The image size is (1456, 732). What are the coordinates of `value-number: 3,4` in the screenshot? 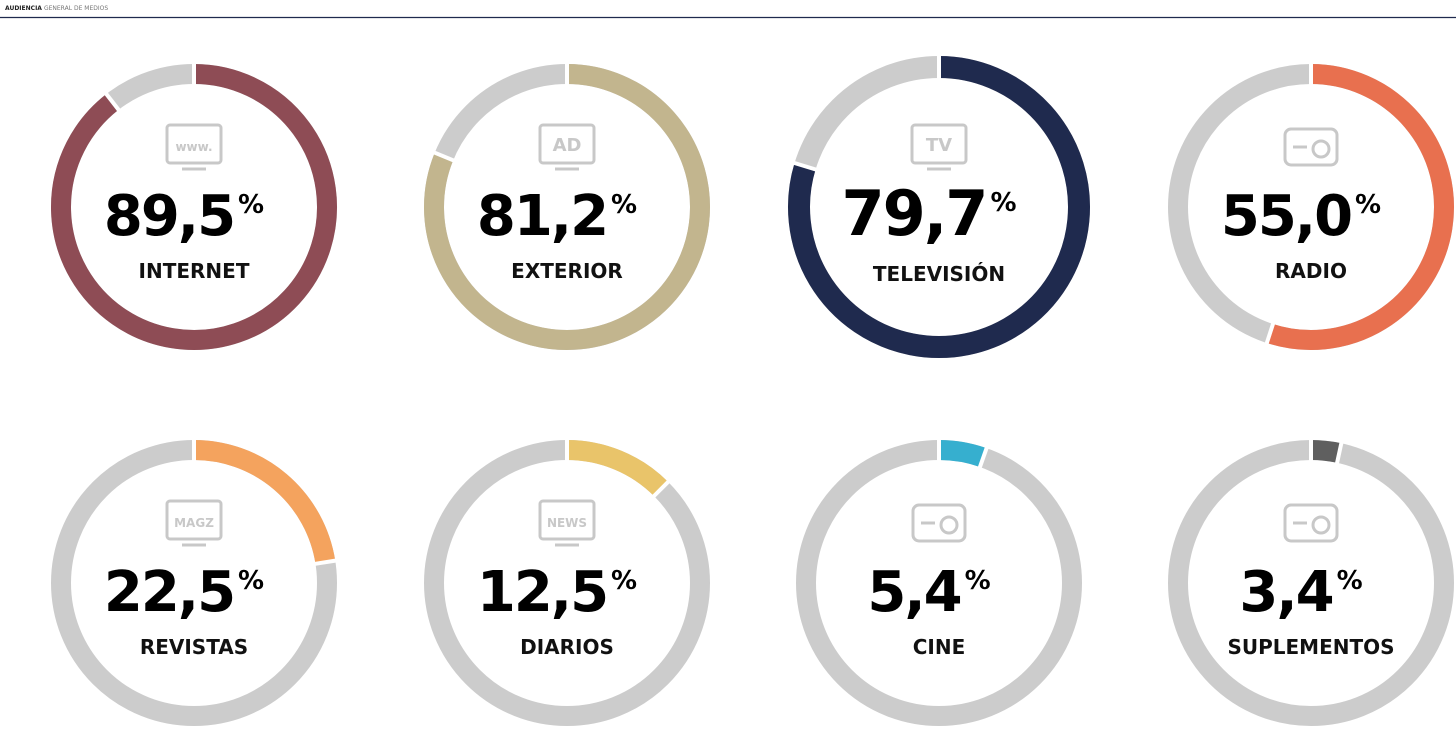 It's located at (1285, 592).